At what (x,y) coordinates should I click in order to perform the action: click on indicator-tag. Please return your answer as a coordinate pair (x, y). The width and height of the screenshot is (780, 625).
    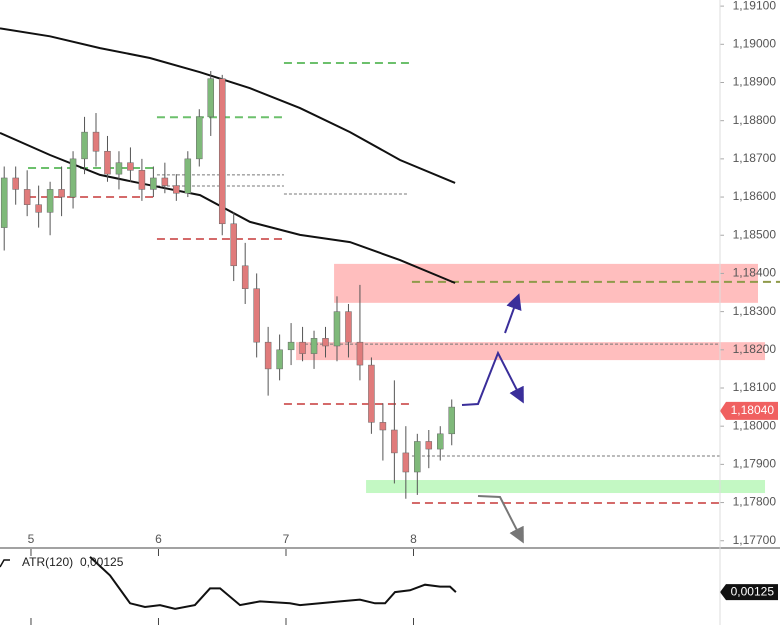
    Looking at the image, I should click on (749, 592).